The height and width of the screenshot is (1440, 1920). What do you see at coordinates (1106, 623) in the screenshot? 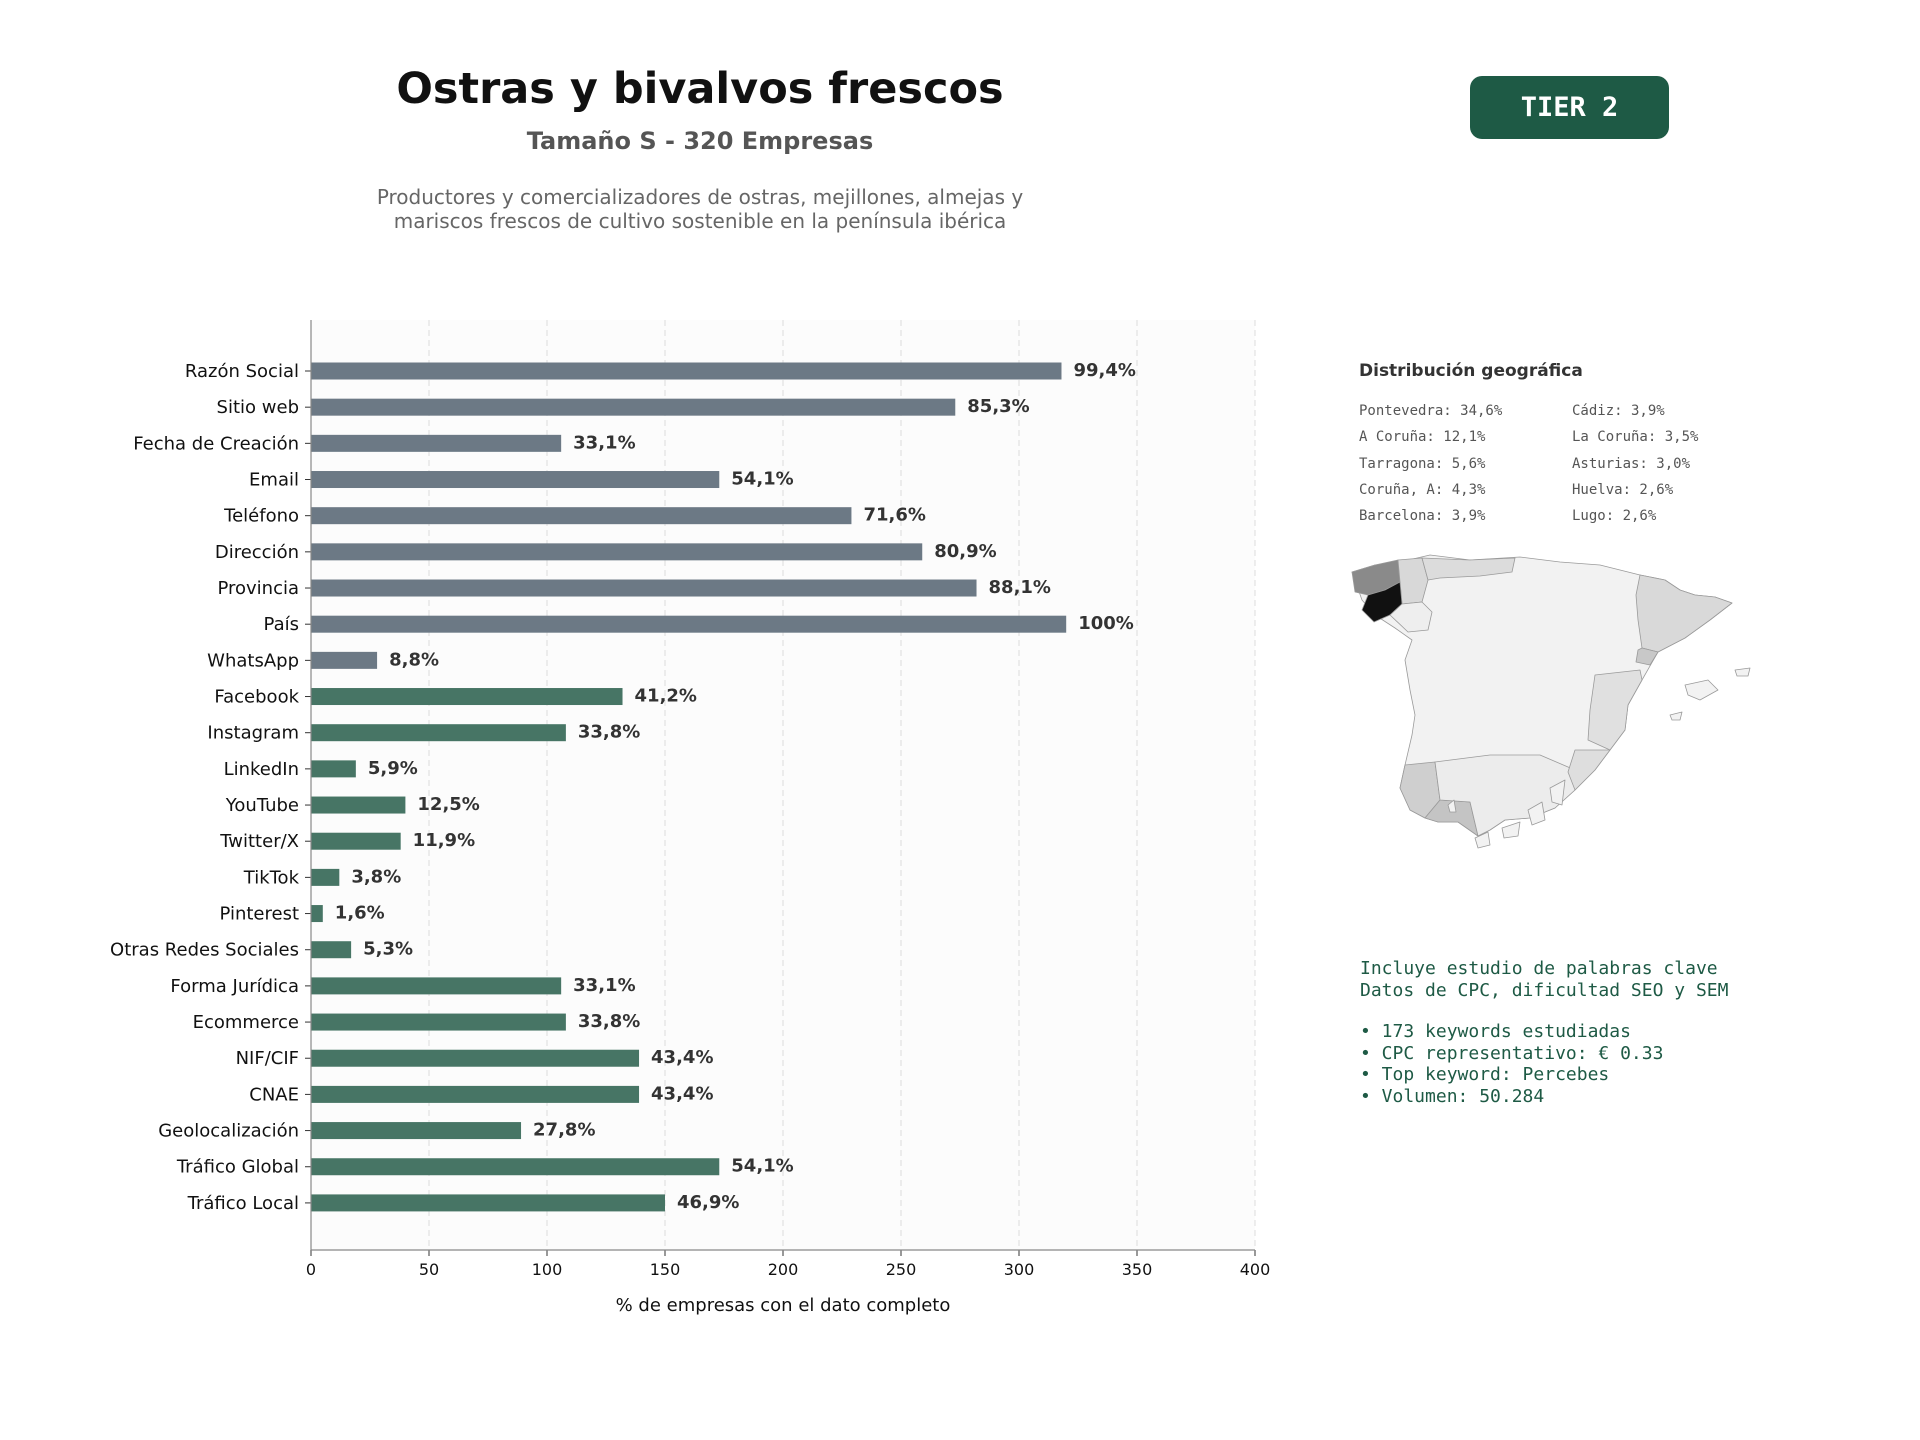
I see `data-label: 100%` at bounding box center [1106, 623].